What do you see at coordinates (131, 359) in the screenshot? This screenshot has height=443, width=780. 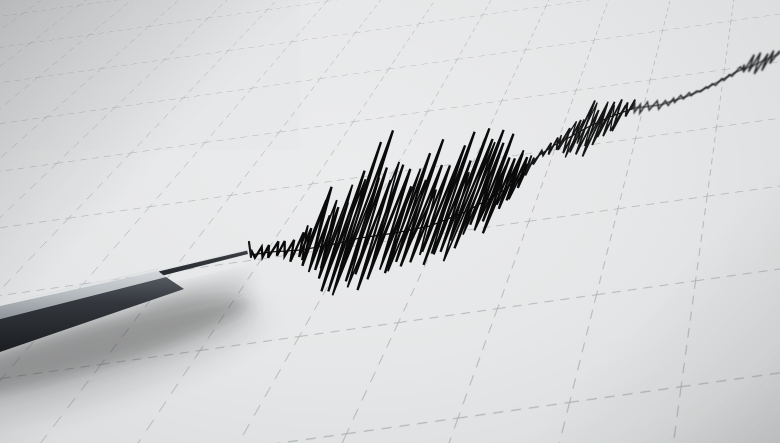 I see `pen-shadow` at bounding box center [131, 359].